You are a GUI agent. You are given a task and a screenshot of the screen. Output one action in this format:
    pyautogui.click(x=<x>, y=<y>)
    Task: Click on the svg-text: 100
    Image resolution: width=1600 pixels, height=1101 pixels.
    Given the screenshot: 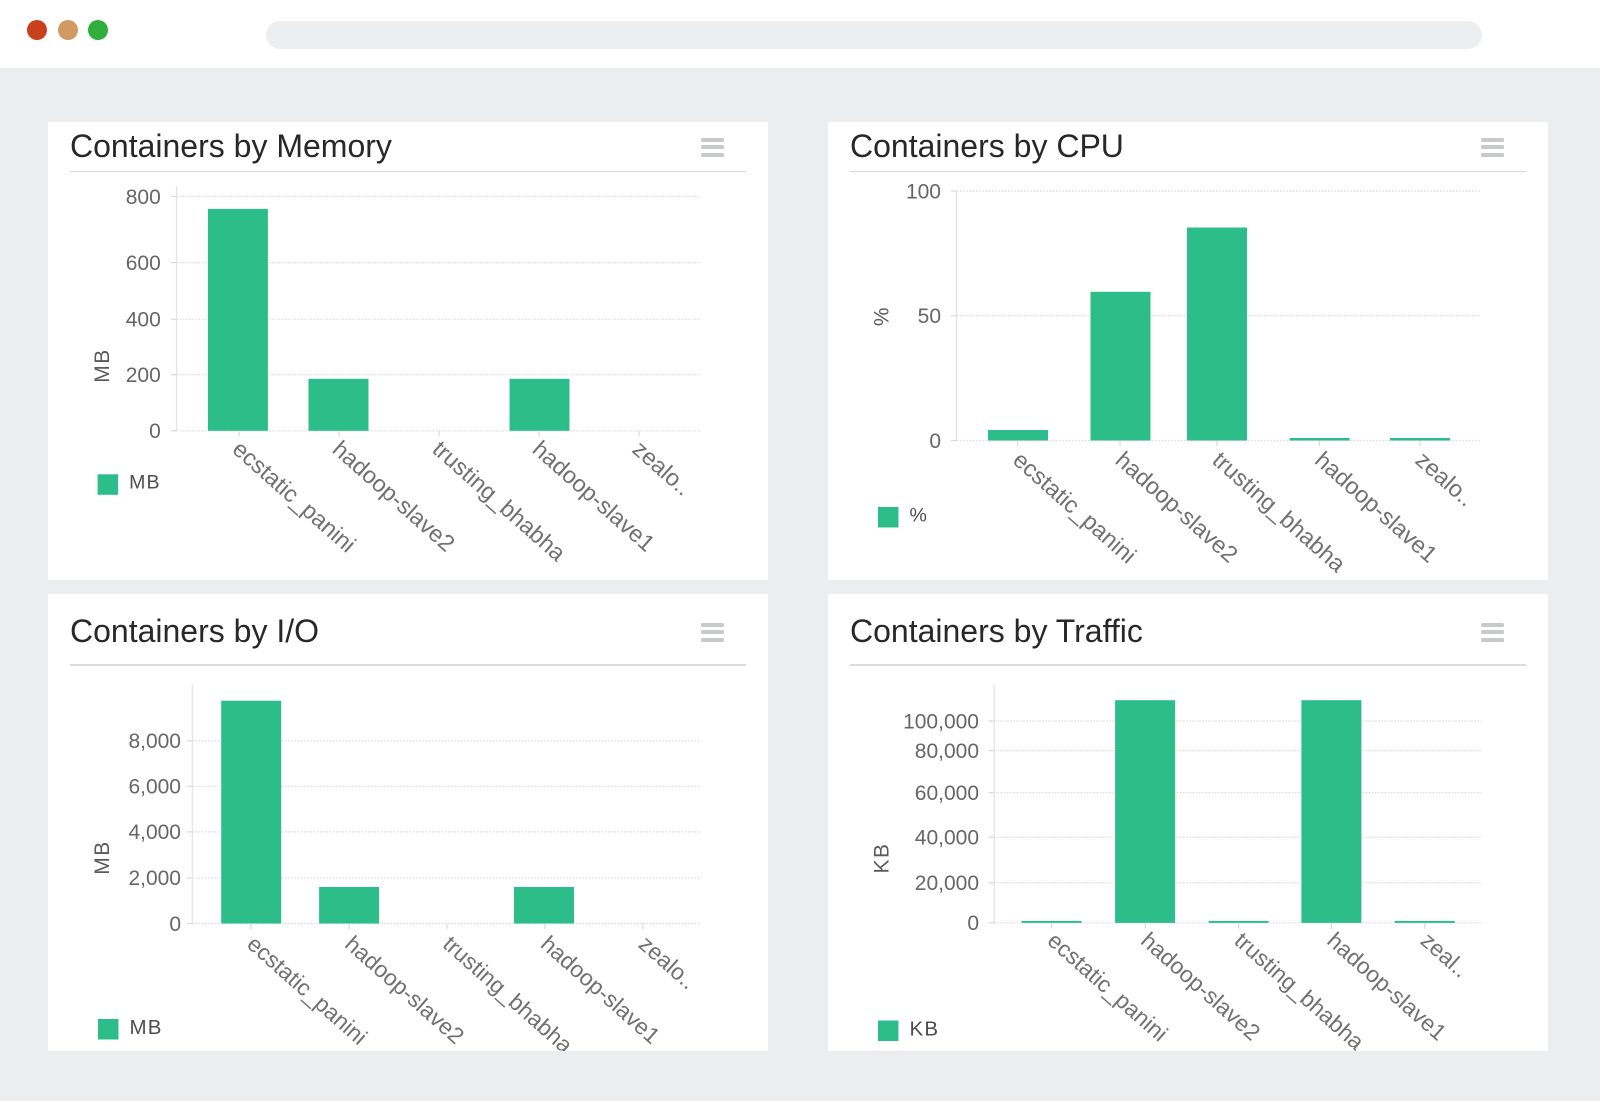 What is the action you would take?
    pyautogui.click(x=923, y=191)
    